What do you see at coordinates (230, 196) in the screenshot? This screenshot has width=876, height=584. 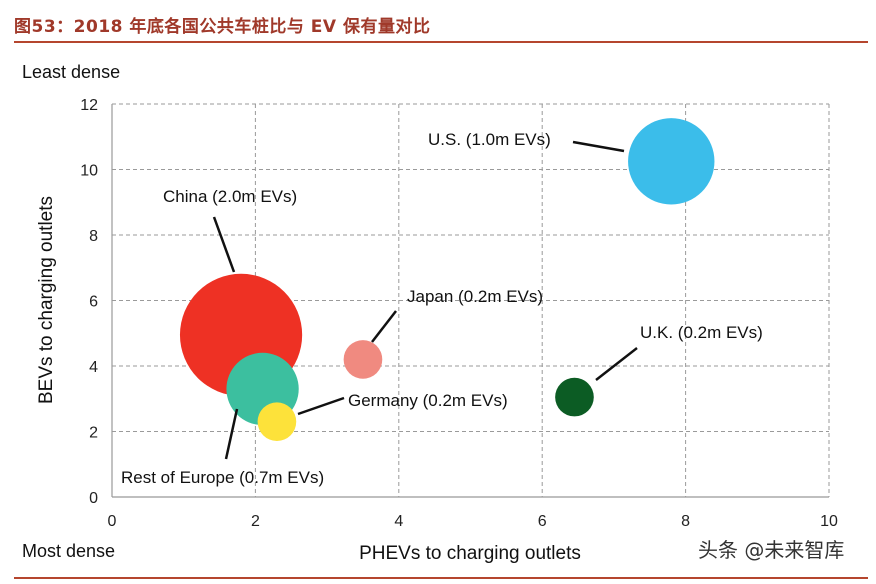 I see `annotation-china: China (2.0m EVs)` at bounding box center [230, 196].